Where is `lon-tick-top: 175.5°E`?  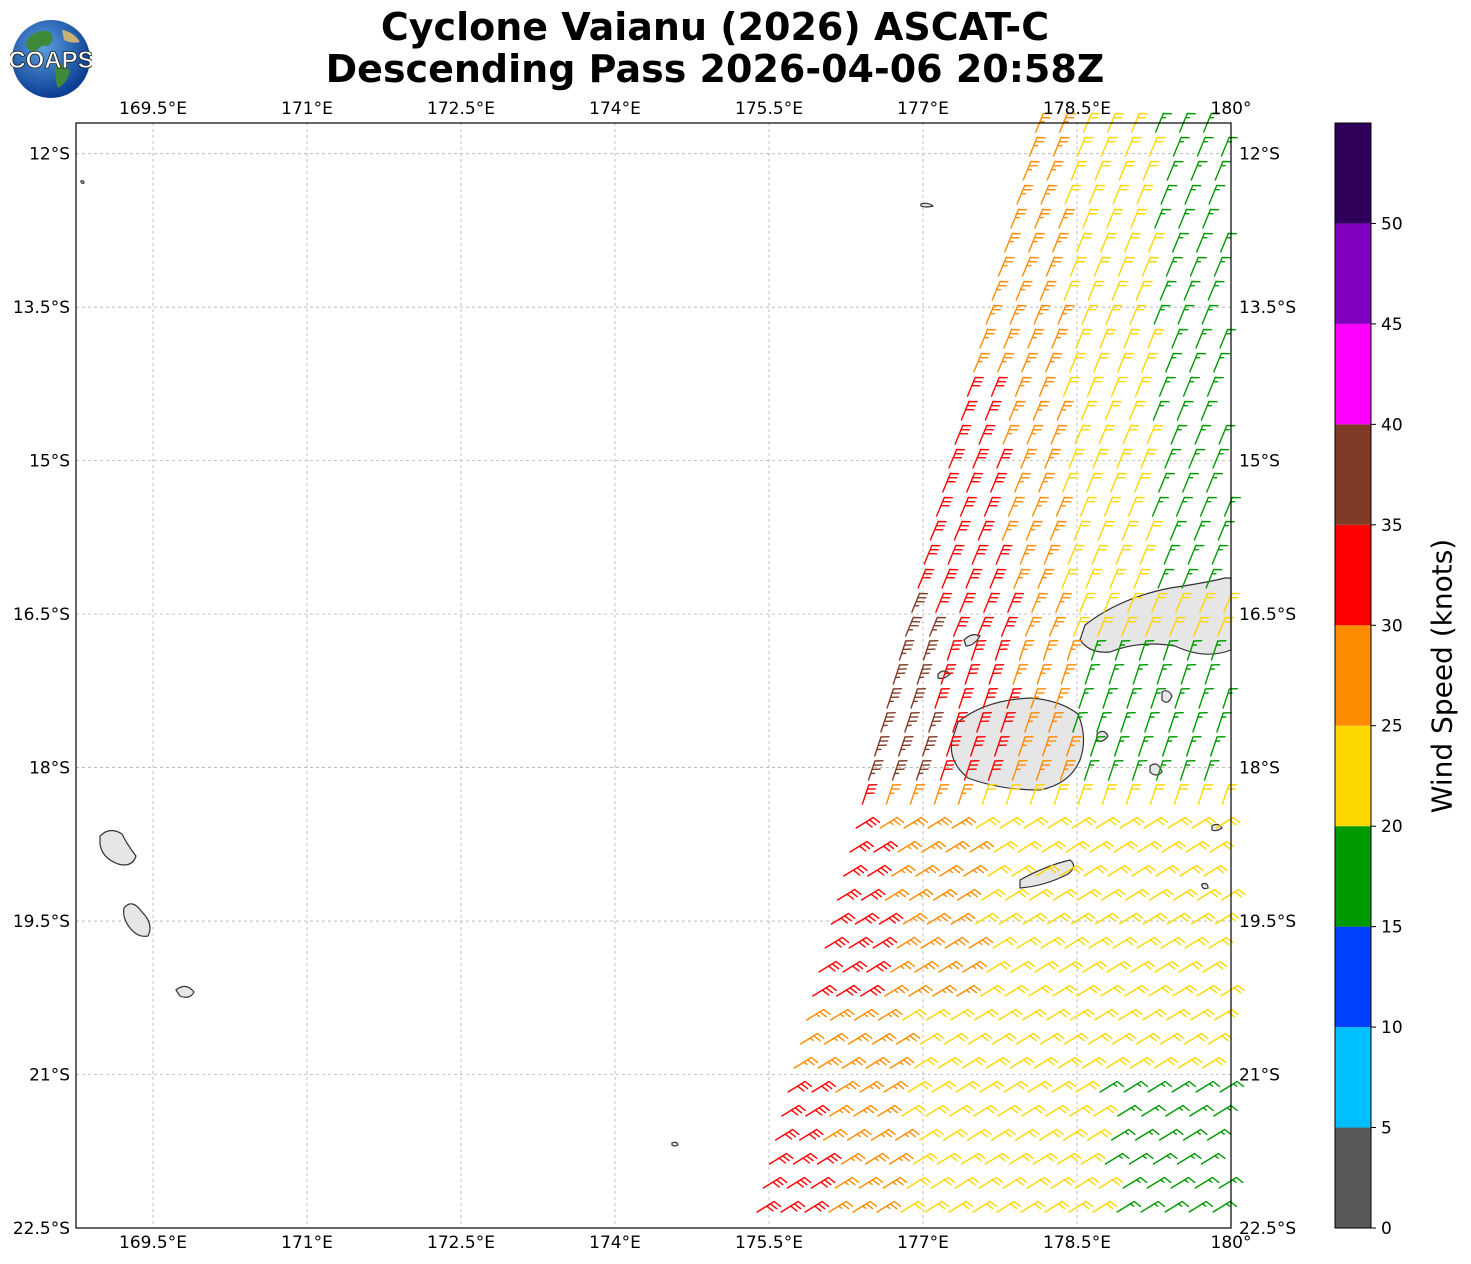
lon-tick-top: 175.5°E is located at coordinates (769, 109).